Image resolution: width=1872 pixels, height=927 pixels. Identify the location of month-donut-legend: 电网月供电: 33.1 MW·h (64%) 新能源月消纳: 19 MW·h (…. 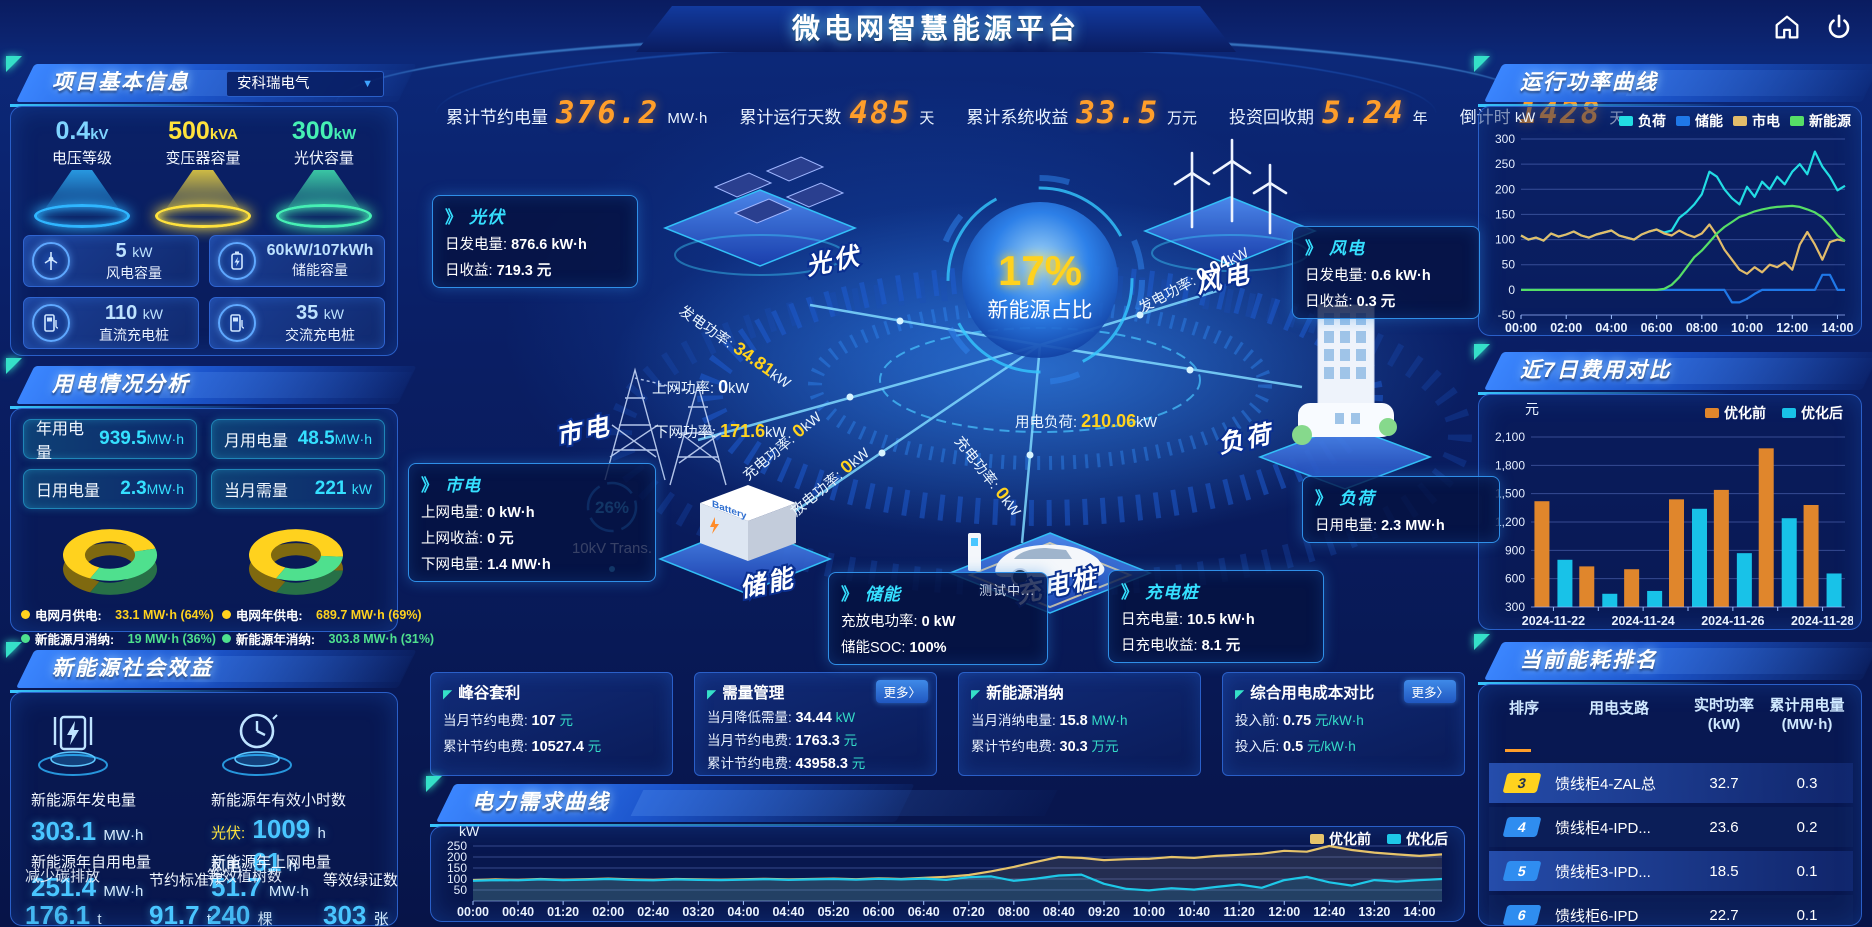
(118, 629).